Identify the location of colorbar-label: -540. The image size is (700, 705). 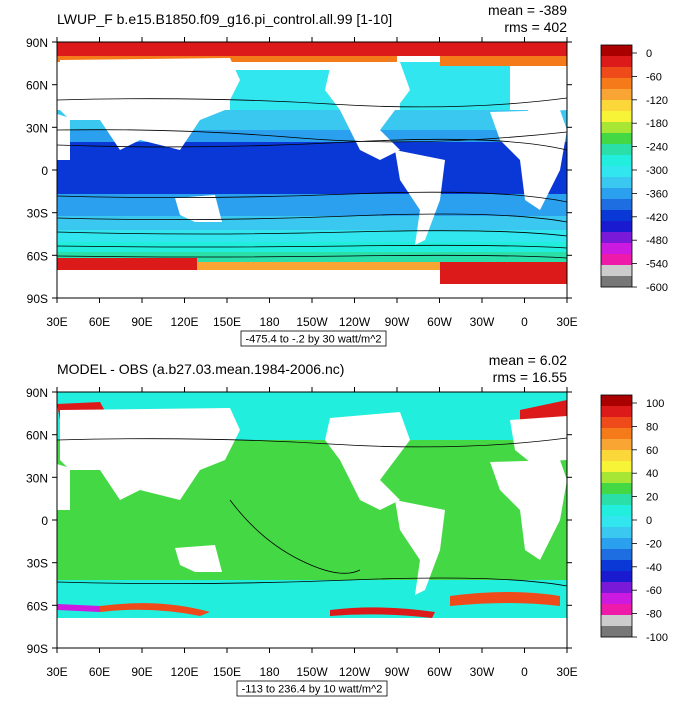
(657, 265).